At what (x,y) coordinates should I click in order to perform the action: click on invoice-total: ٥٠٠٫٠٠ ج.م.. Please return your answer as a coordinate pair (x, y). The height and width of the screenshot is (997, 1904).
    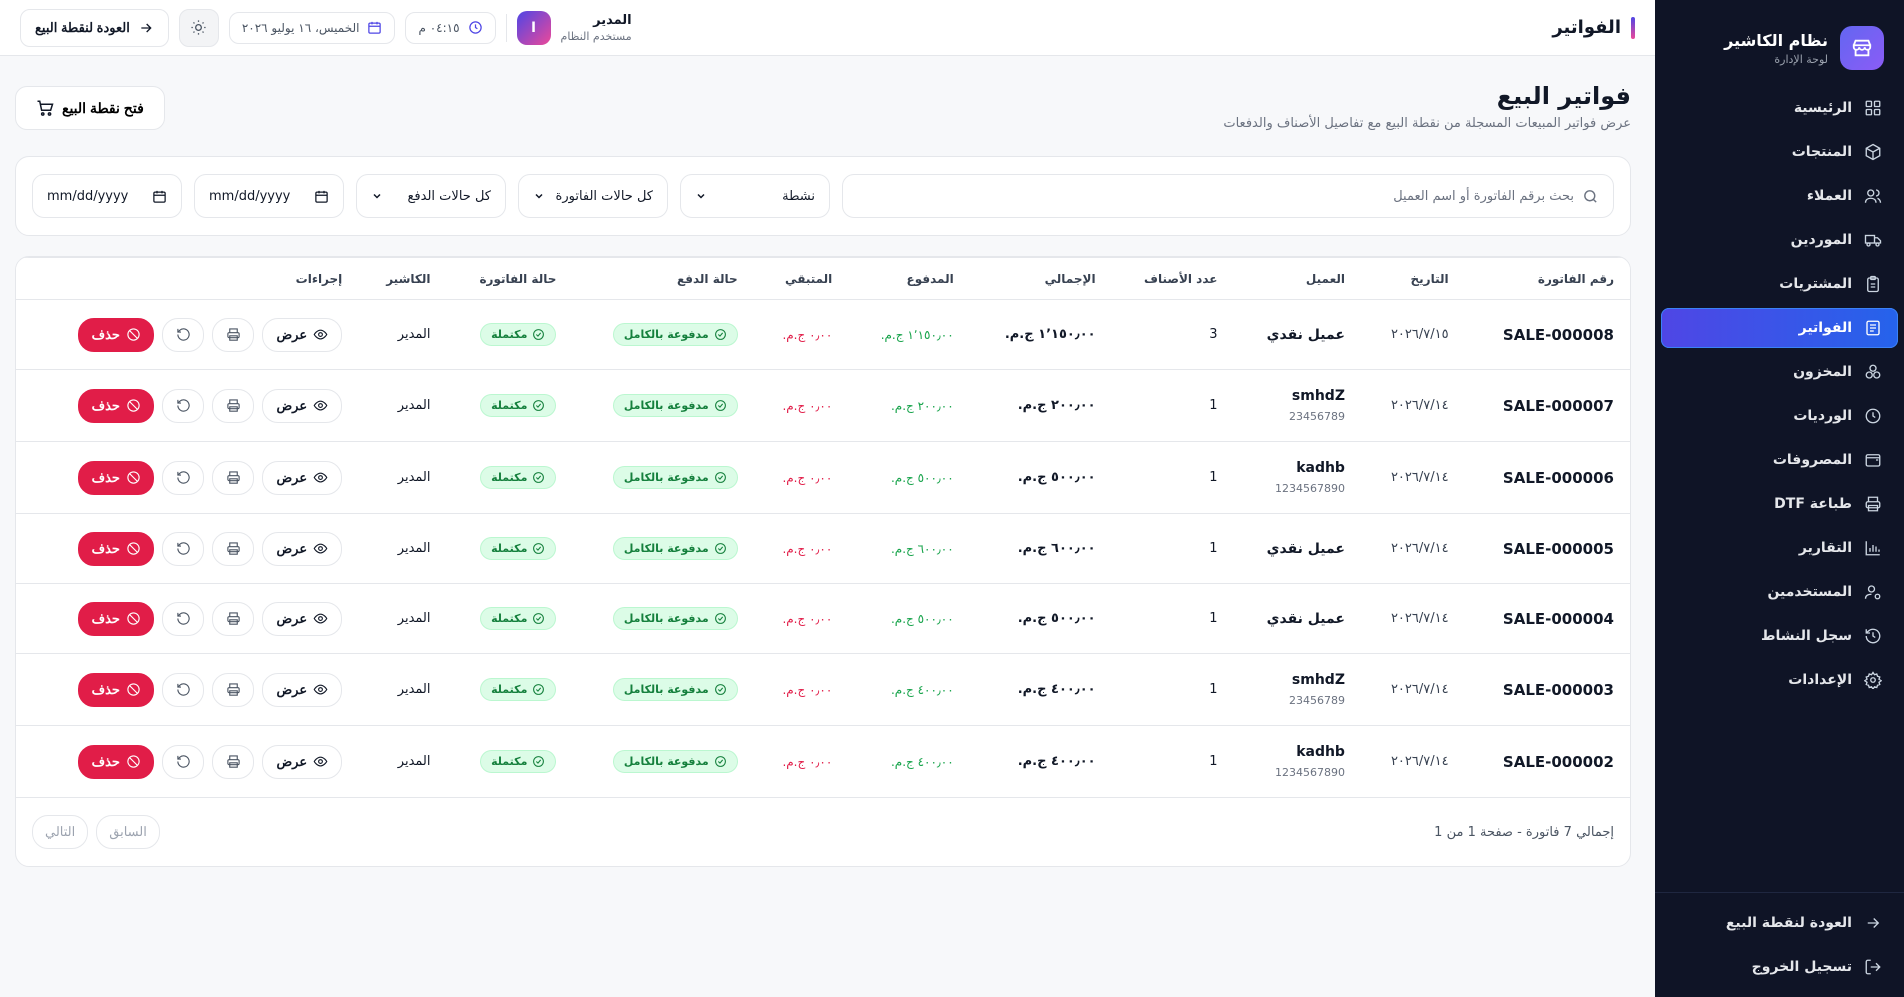
    Looking at the image, I should click on (1040, 477).